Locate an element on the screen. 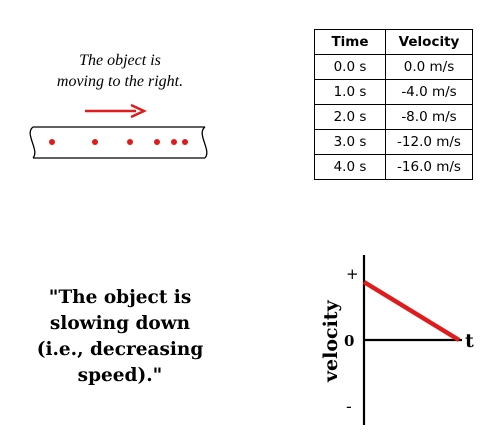  statement-line2: slowing down is located at coordinates (120, 323).